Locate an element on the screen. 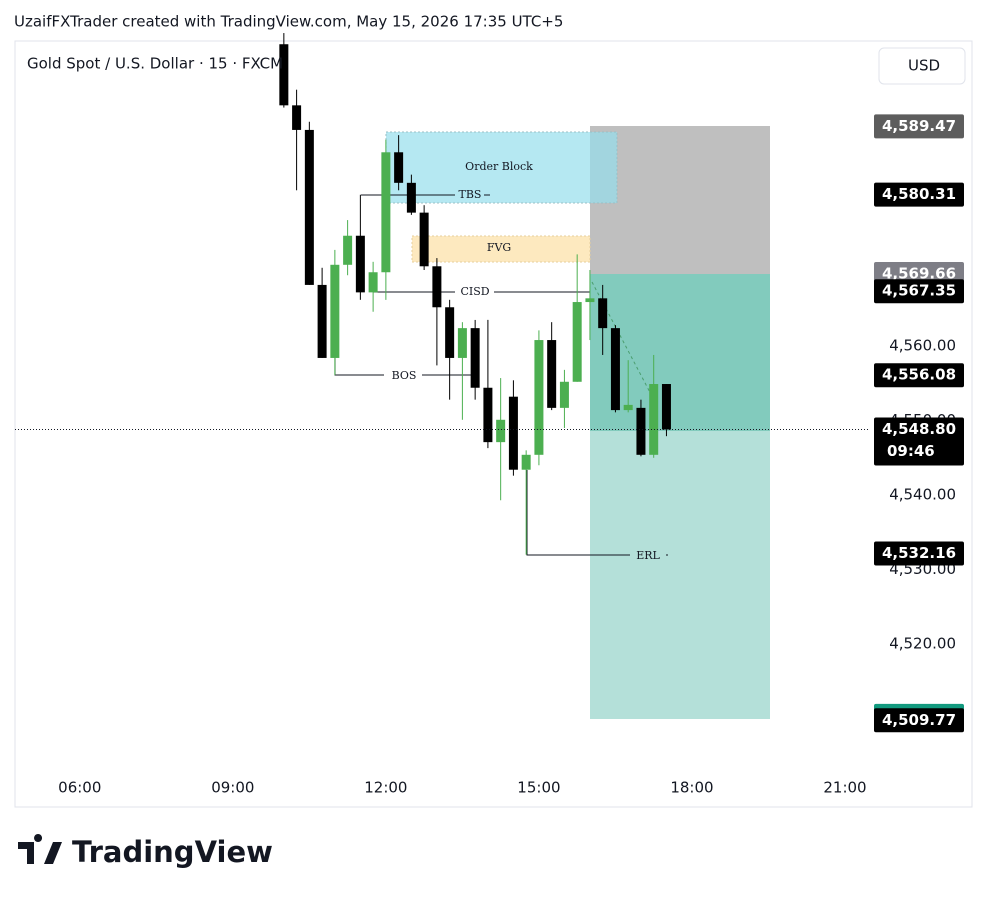  x-tick-label: 06:00 is located at coordinates (79, 788).